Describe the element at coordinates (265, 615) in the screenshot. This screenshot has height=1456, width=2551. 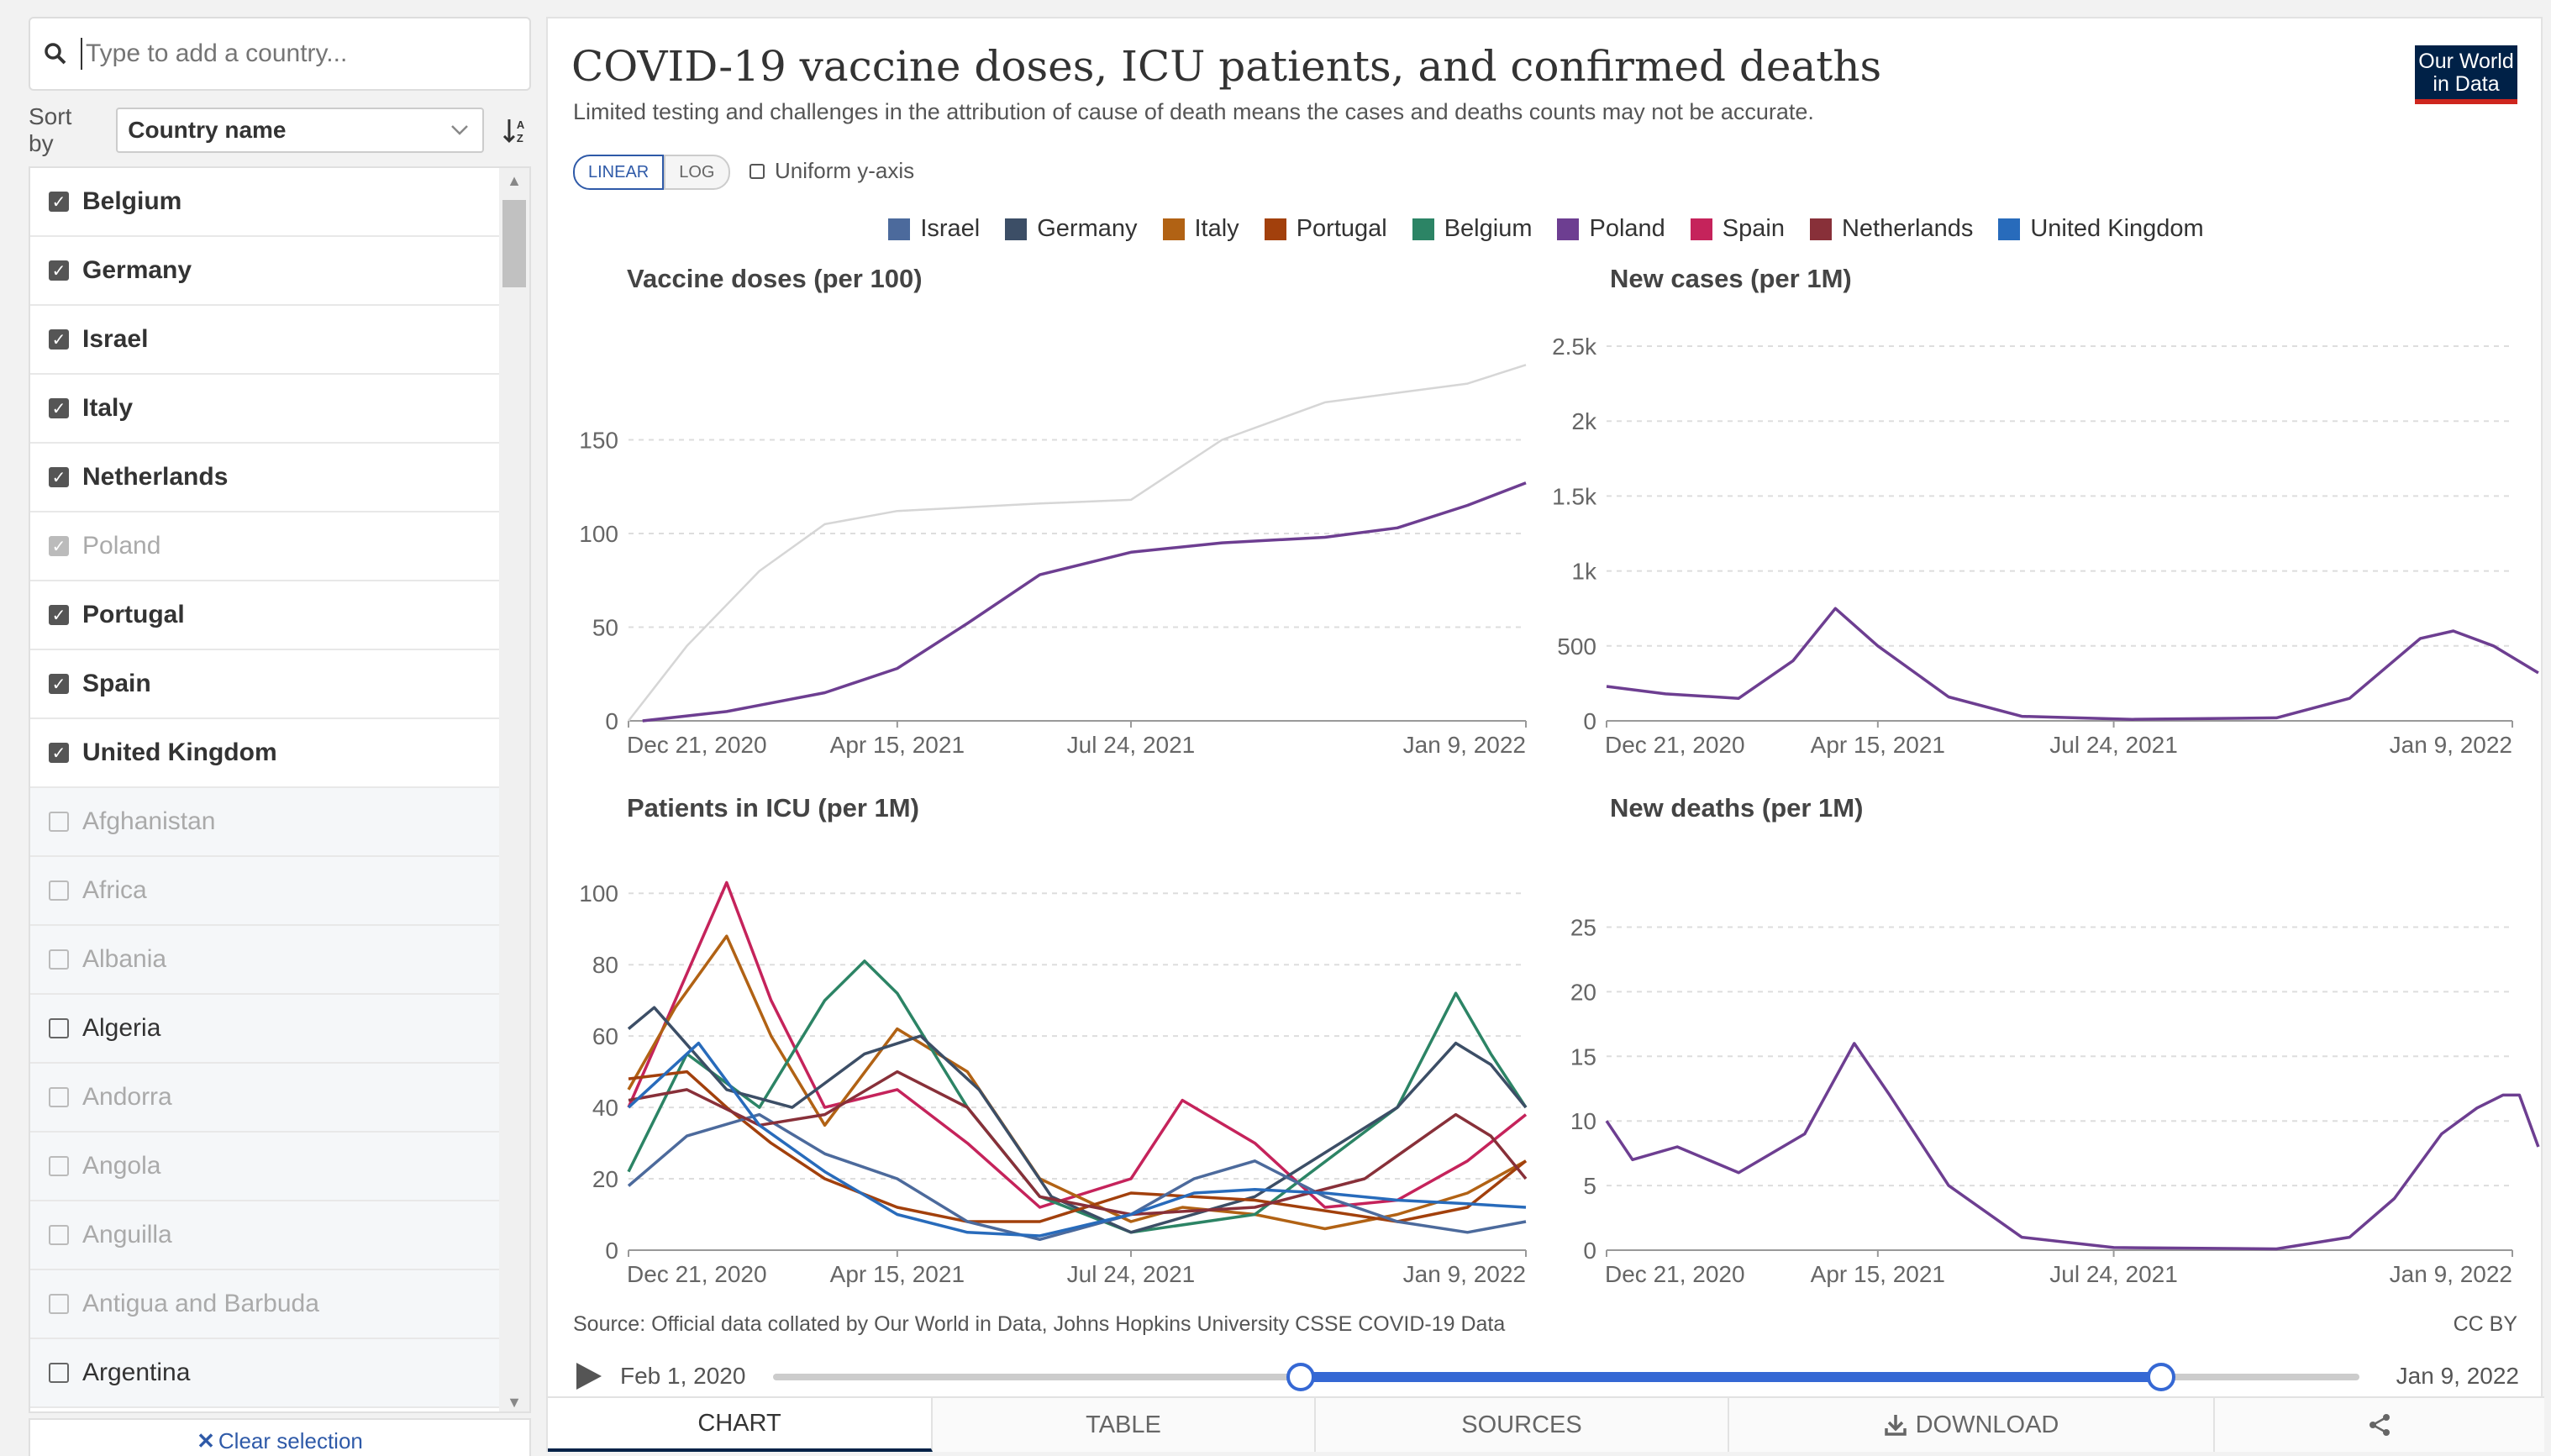
I see `country-item: ✓ Portugal` at that location.